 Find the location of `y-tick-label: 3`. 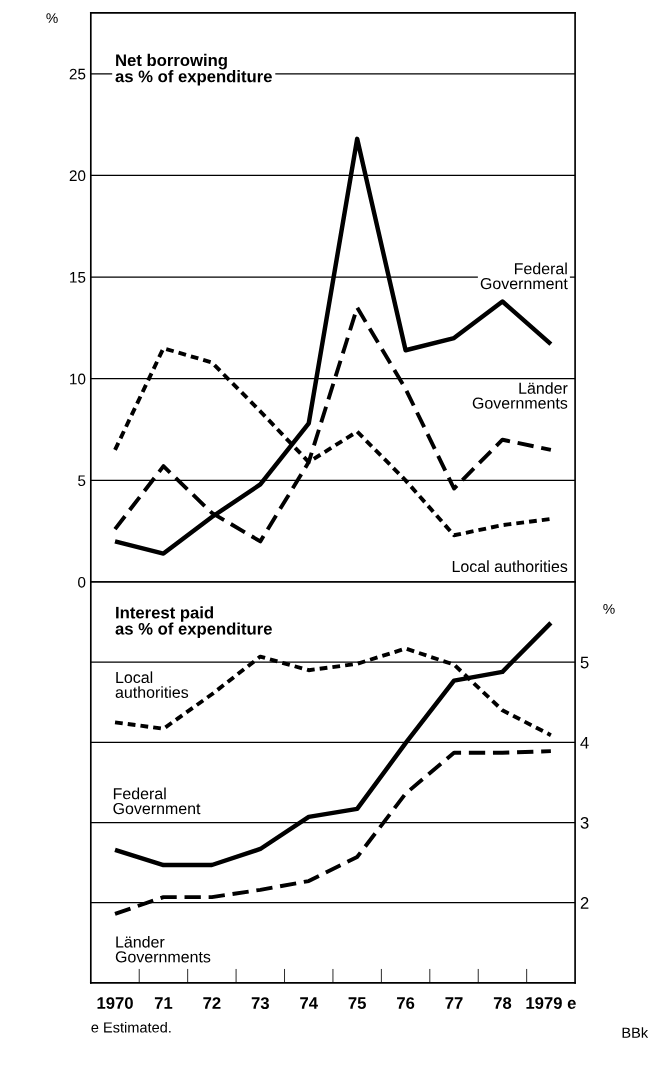

y-tick-label: 3 is located at coordinates (584, 822).